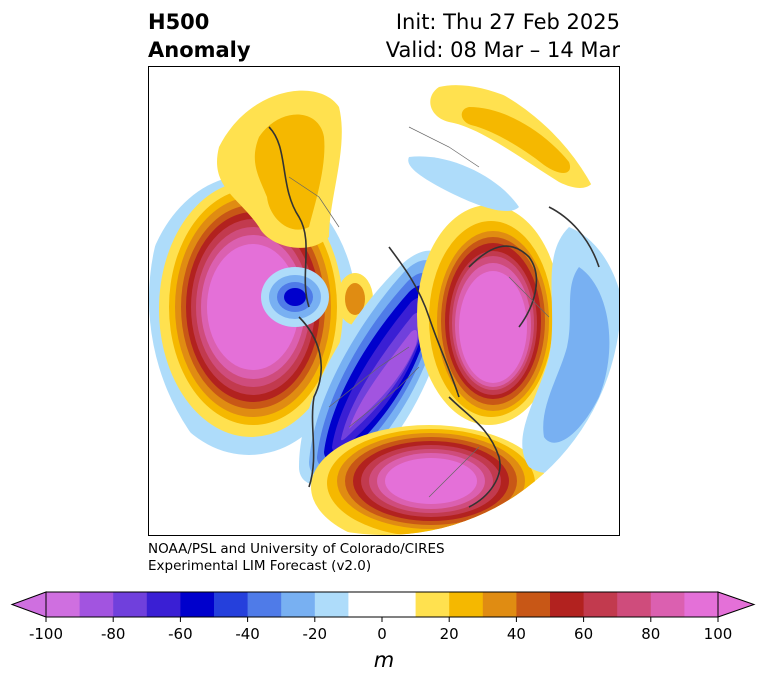 The width and height of the screenshot is (768, 686). I want to click on colorbar-tick-label: 0, so click(382, 633).